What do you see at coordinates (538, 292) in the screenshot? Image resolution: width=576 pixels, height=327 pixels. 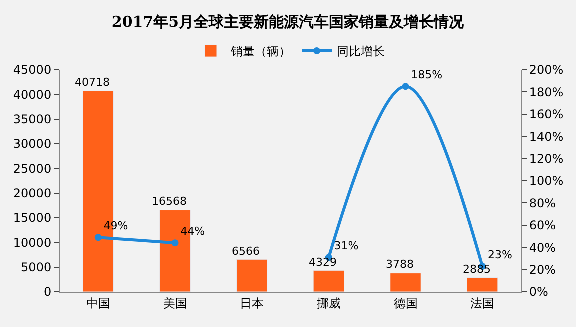 I see `y2-tick-label: 0%` at bounding box center [538, 292].